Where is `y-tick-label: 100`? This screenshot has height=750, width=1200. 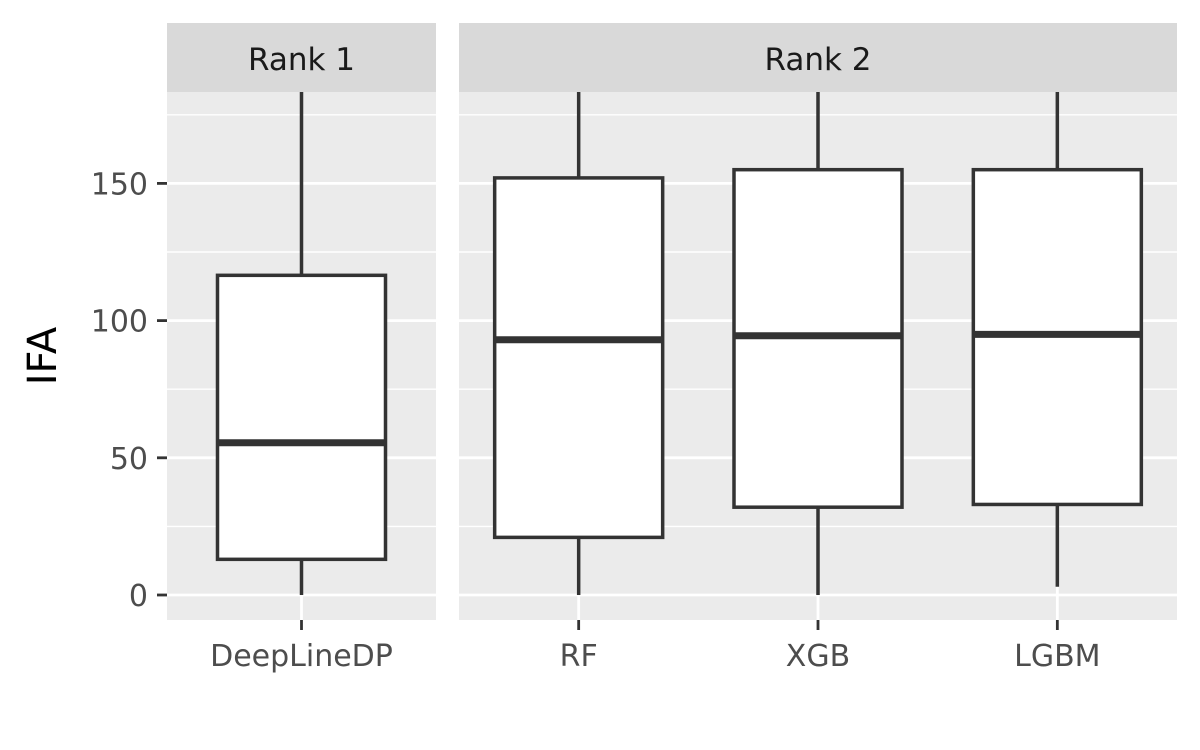
y-tick-label: 100 is located at coordinates (119, 322).